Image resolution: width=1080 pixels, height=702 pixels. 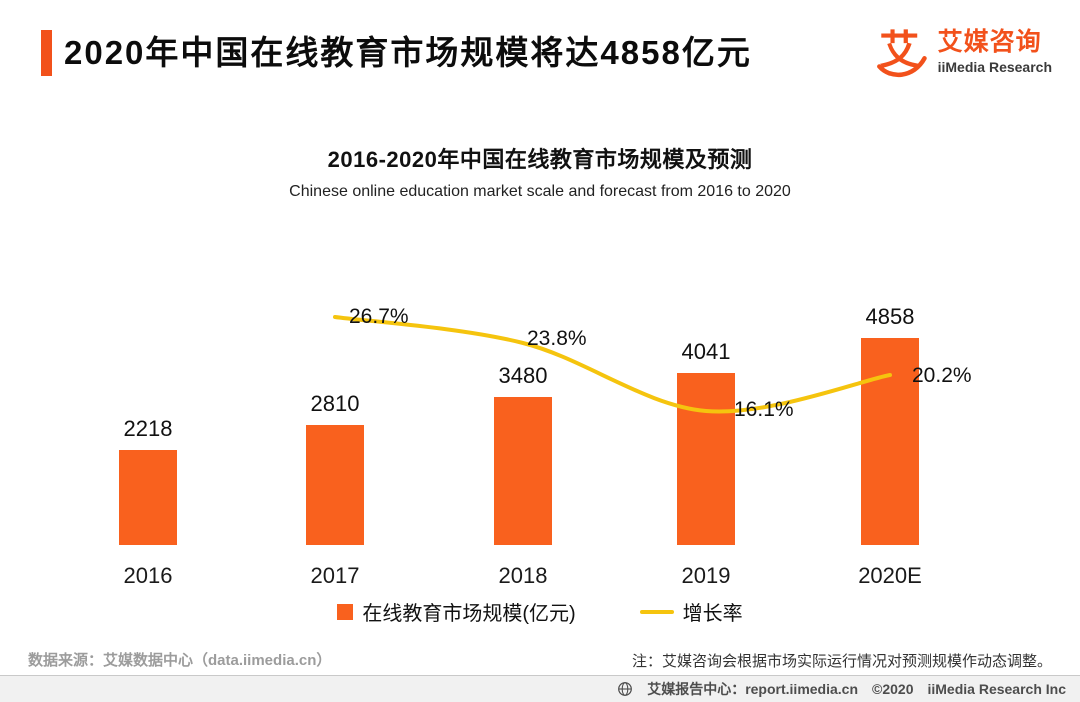 I want to click on logo-brand-cn: 艾媒咨询, so click(x=989, y=41).